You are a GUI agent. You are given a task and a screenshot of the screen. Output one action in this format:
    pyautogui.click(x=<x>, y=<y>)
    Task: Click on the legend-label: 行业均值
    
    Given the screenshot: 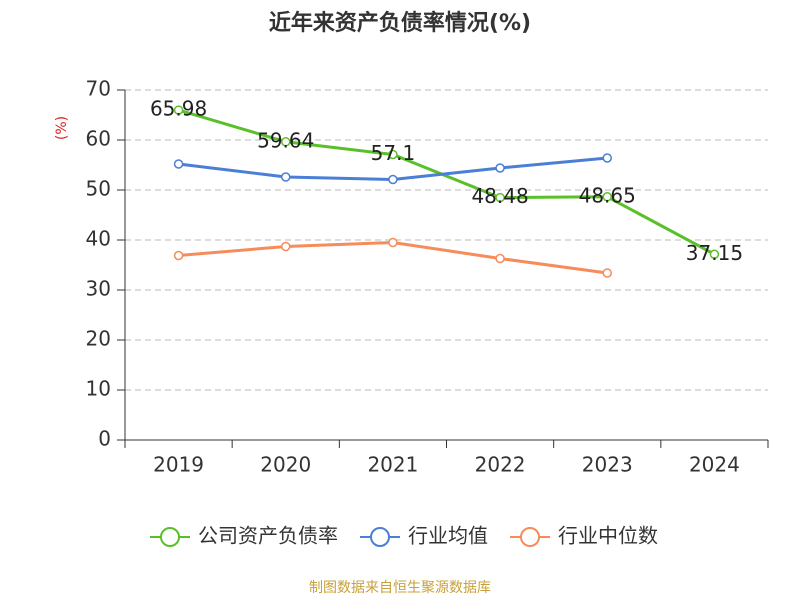 What is the action you would take?
    pyautogui.click(x=448, y=536)
    